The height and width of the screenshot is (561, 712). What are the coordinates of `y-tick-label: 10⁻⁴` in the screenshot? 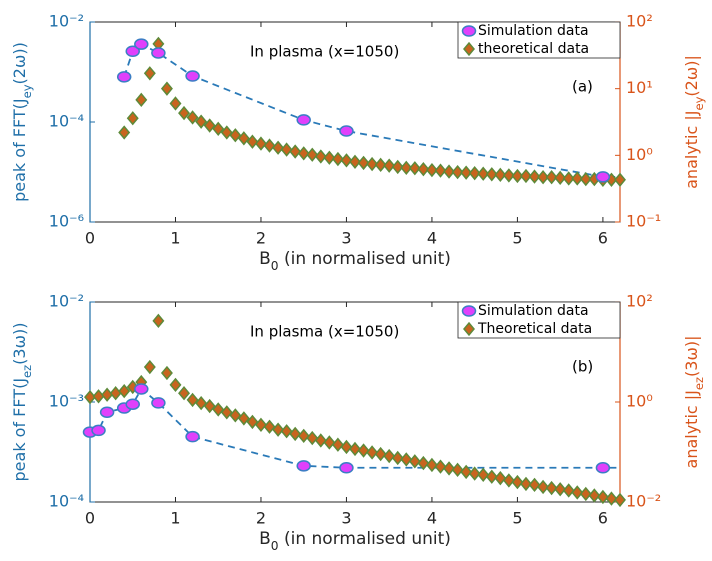 It's located at (66, 501).